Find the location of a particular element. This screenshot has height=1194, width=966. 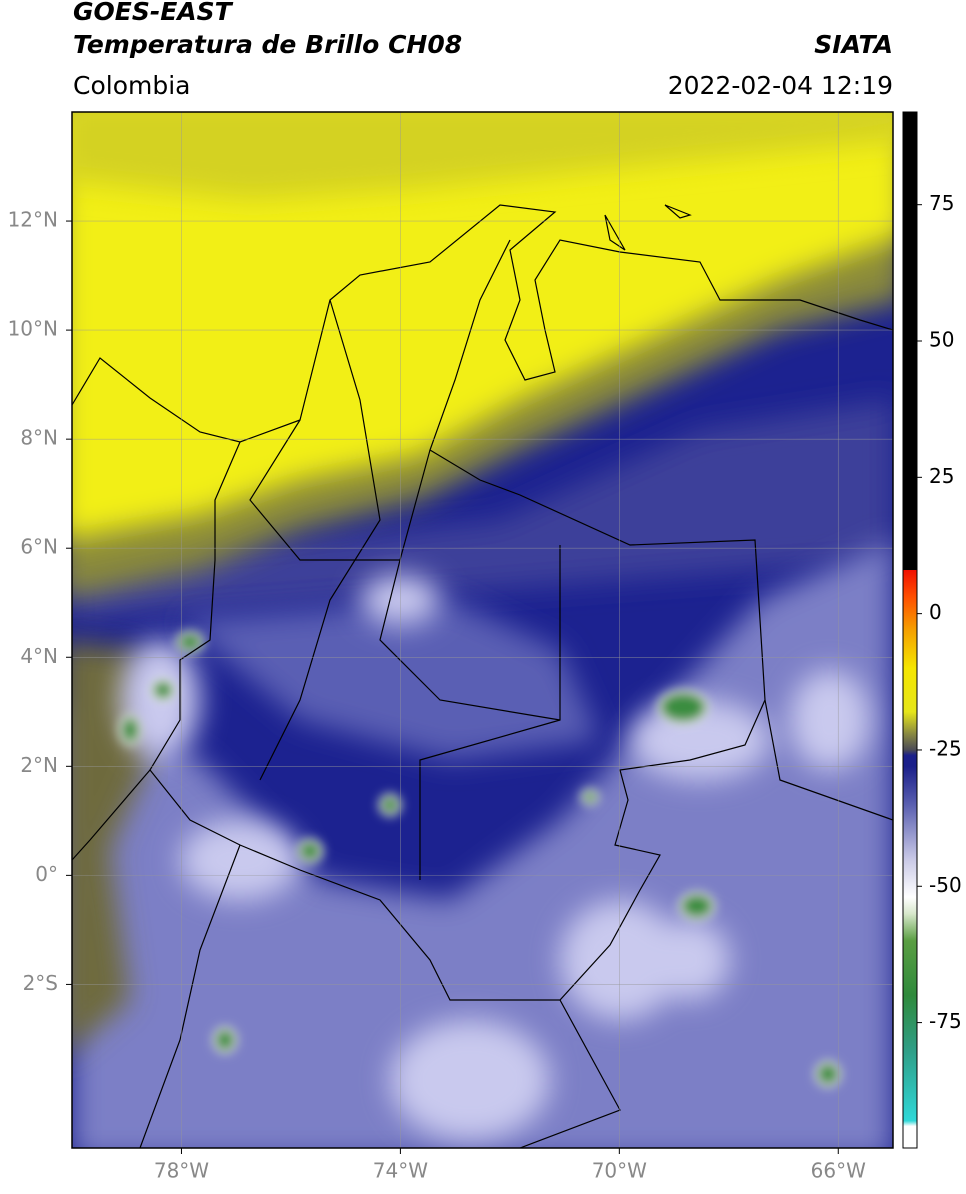

title: GOES-EAST is located at coordinates (153, 13).